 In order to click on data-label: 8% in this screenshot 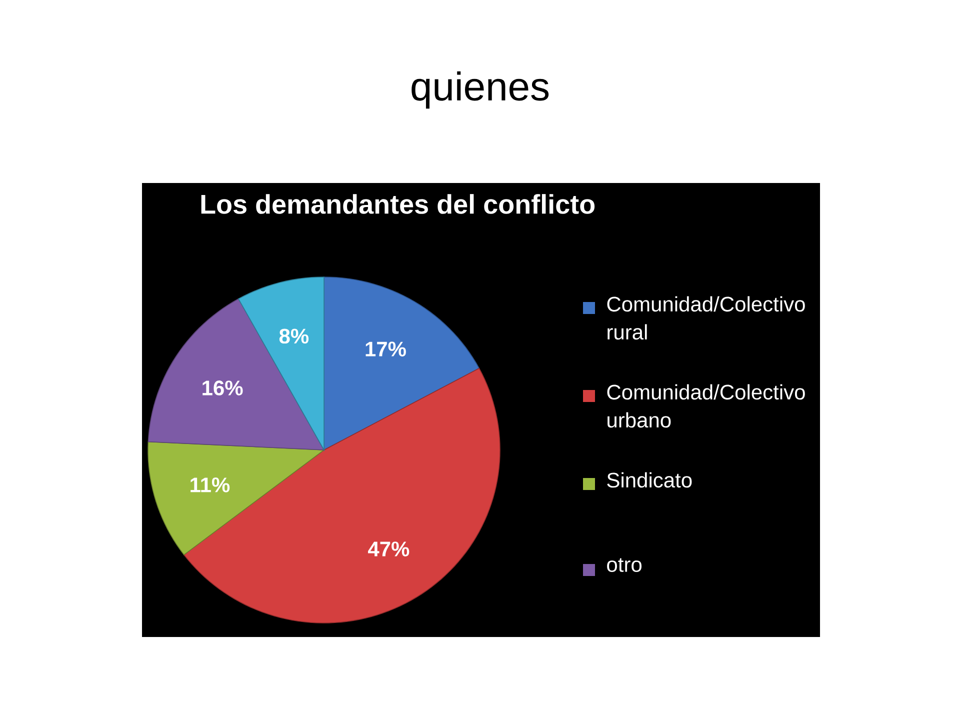, I will do `click(294, 336)`.